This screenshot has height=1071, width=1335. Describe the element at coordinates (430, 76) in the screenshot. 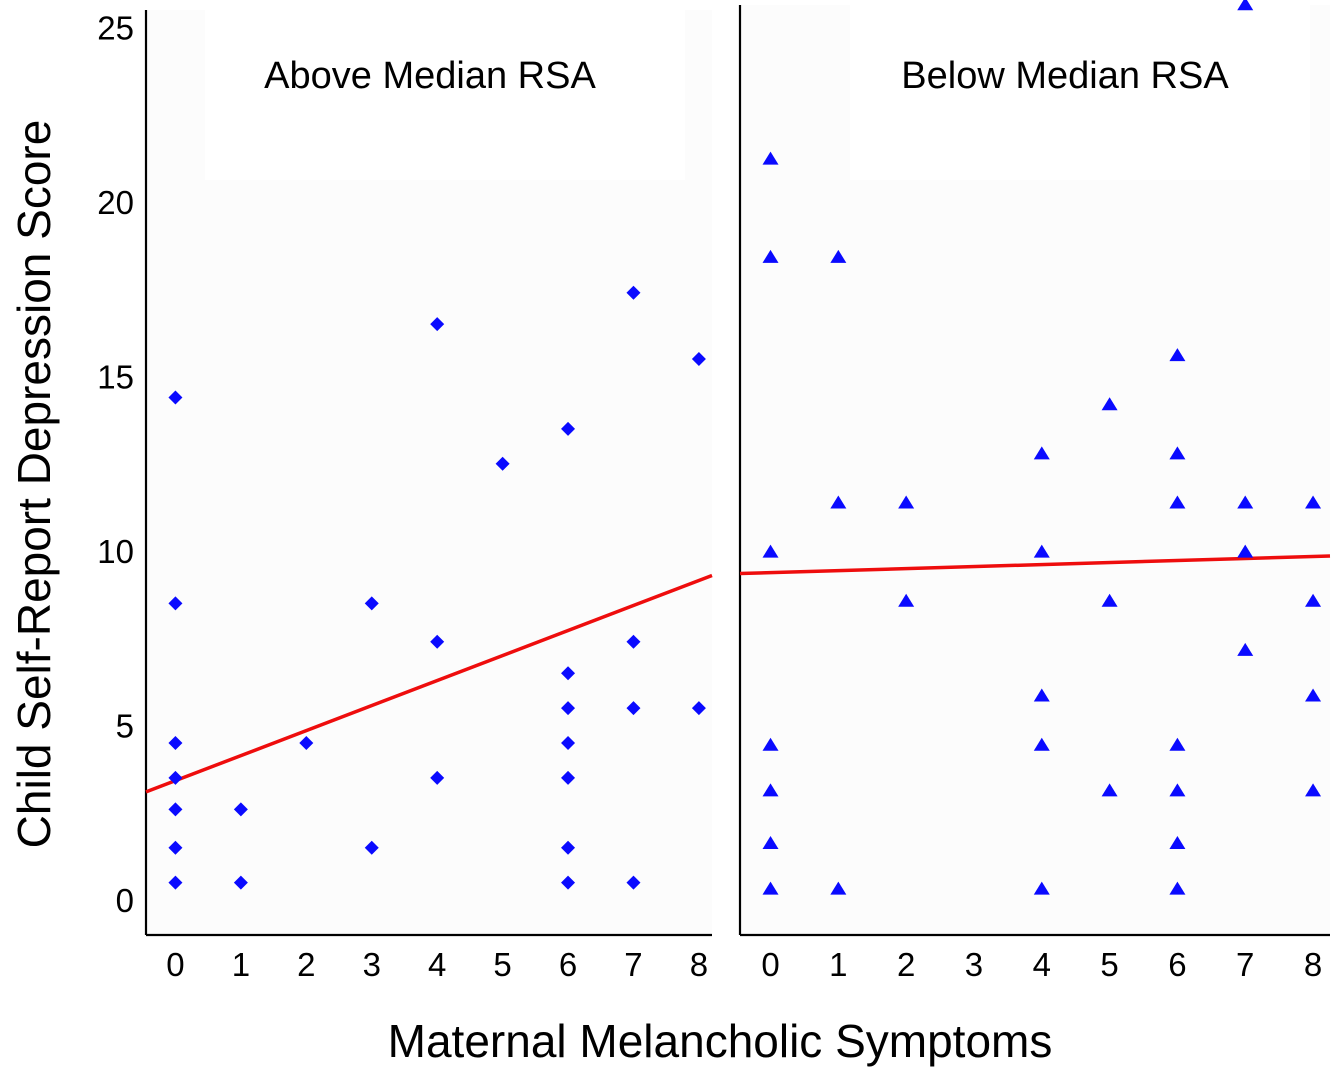

I see `panel-title: Above Median RSA` at that location.